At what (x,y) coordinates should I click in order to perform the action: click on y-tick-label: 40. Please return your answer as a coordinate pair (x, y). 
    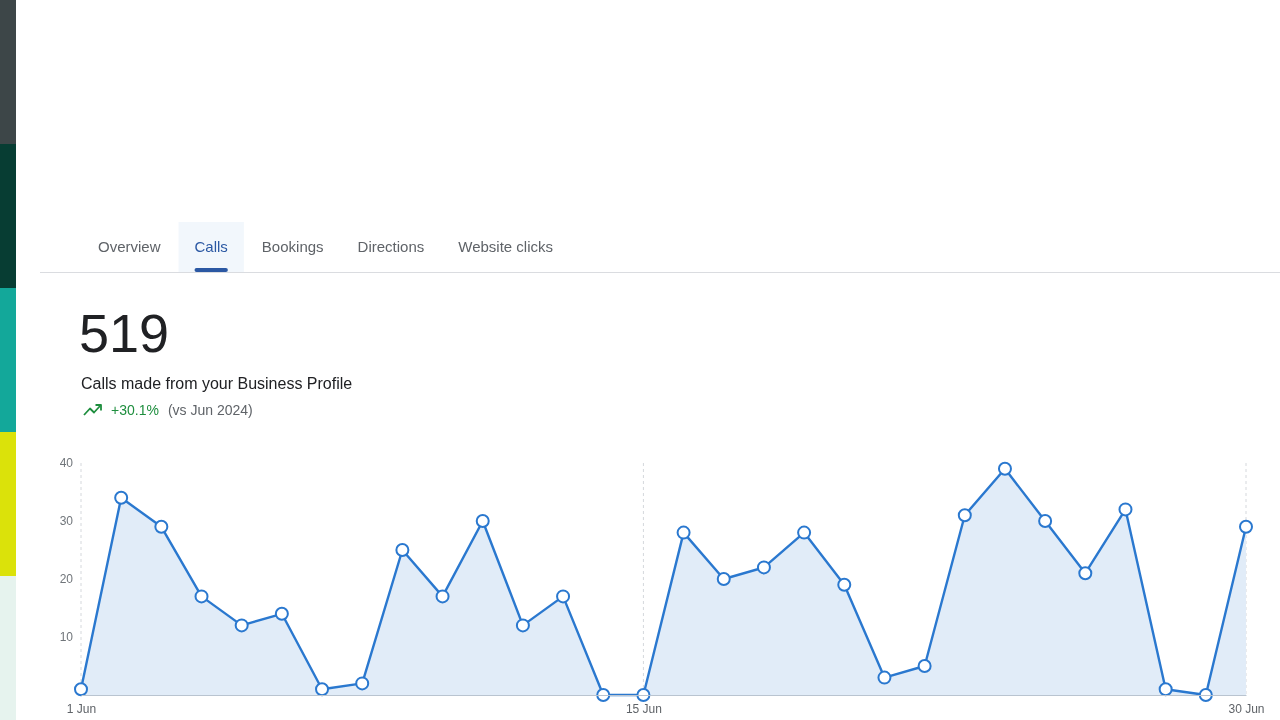
    Looking at the image, I should click on (66, 463).